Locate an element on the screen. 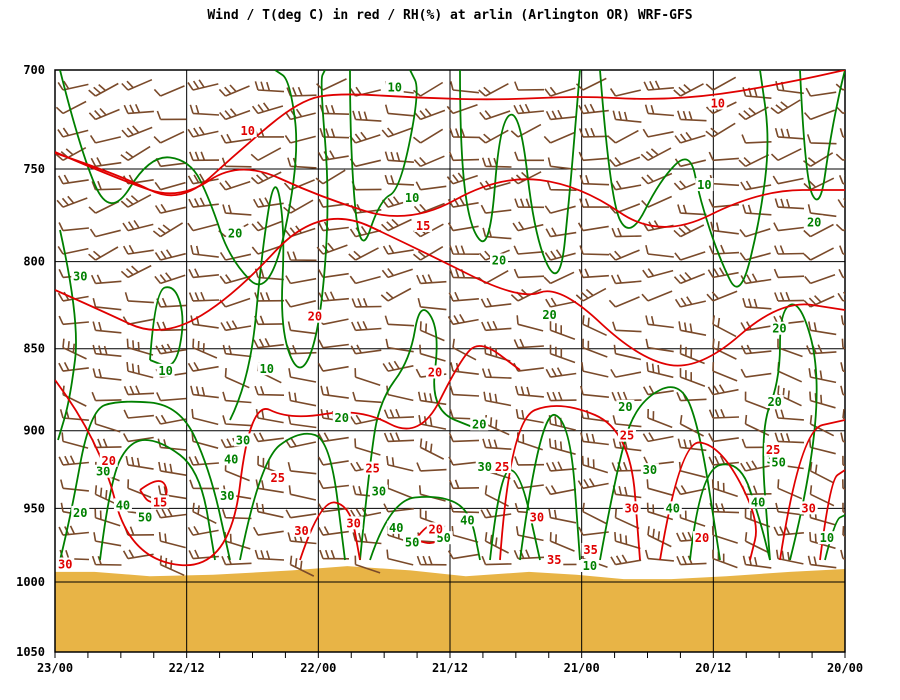  temperature-contour-label: 20 is located at coordinates (436, 529).